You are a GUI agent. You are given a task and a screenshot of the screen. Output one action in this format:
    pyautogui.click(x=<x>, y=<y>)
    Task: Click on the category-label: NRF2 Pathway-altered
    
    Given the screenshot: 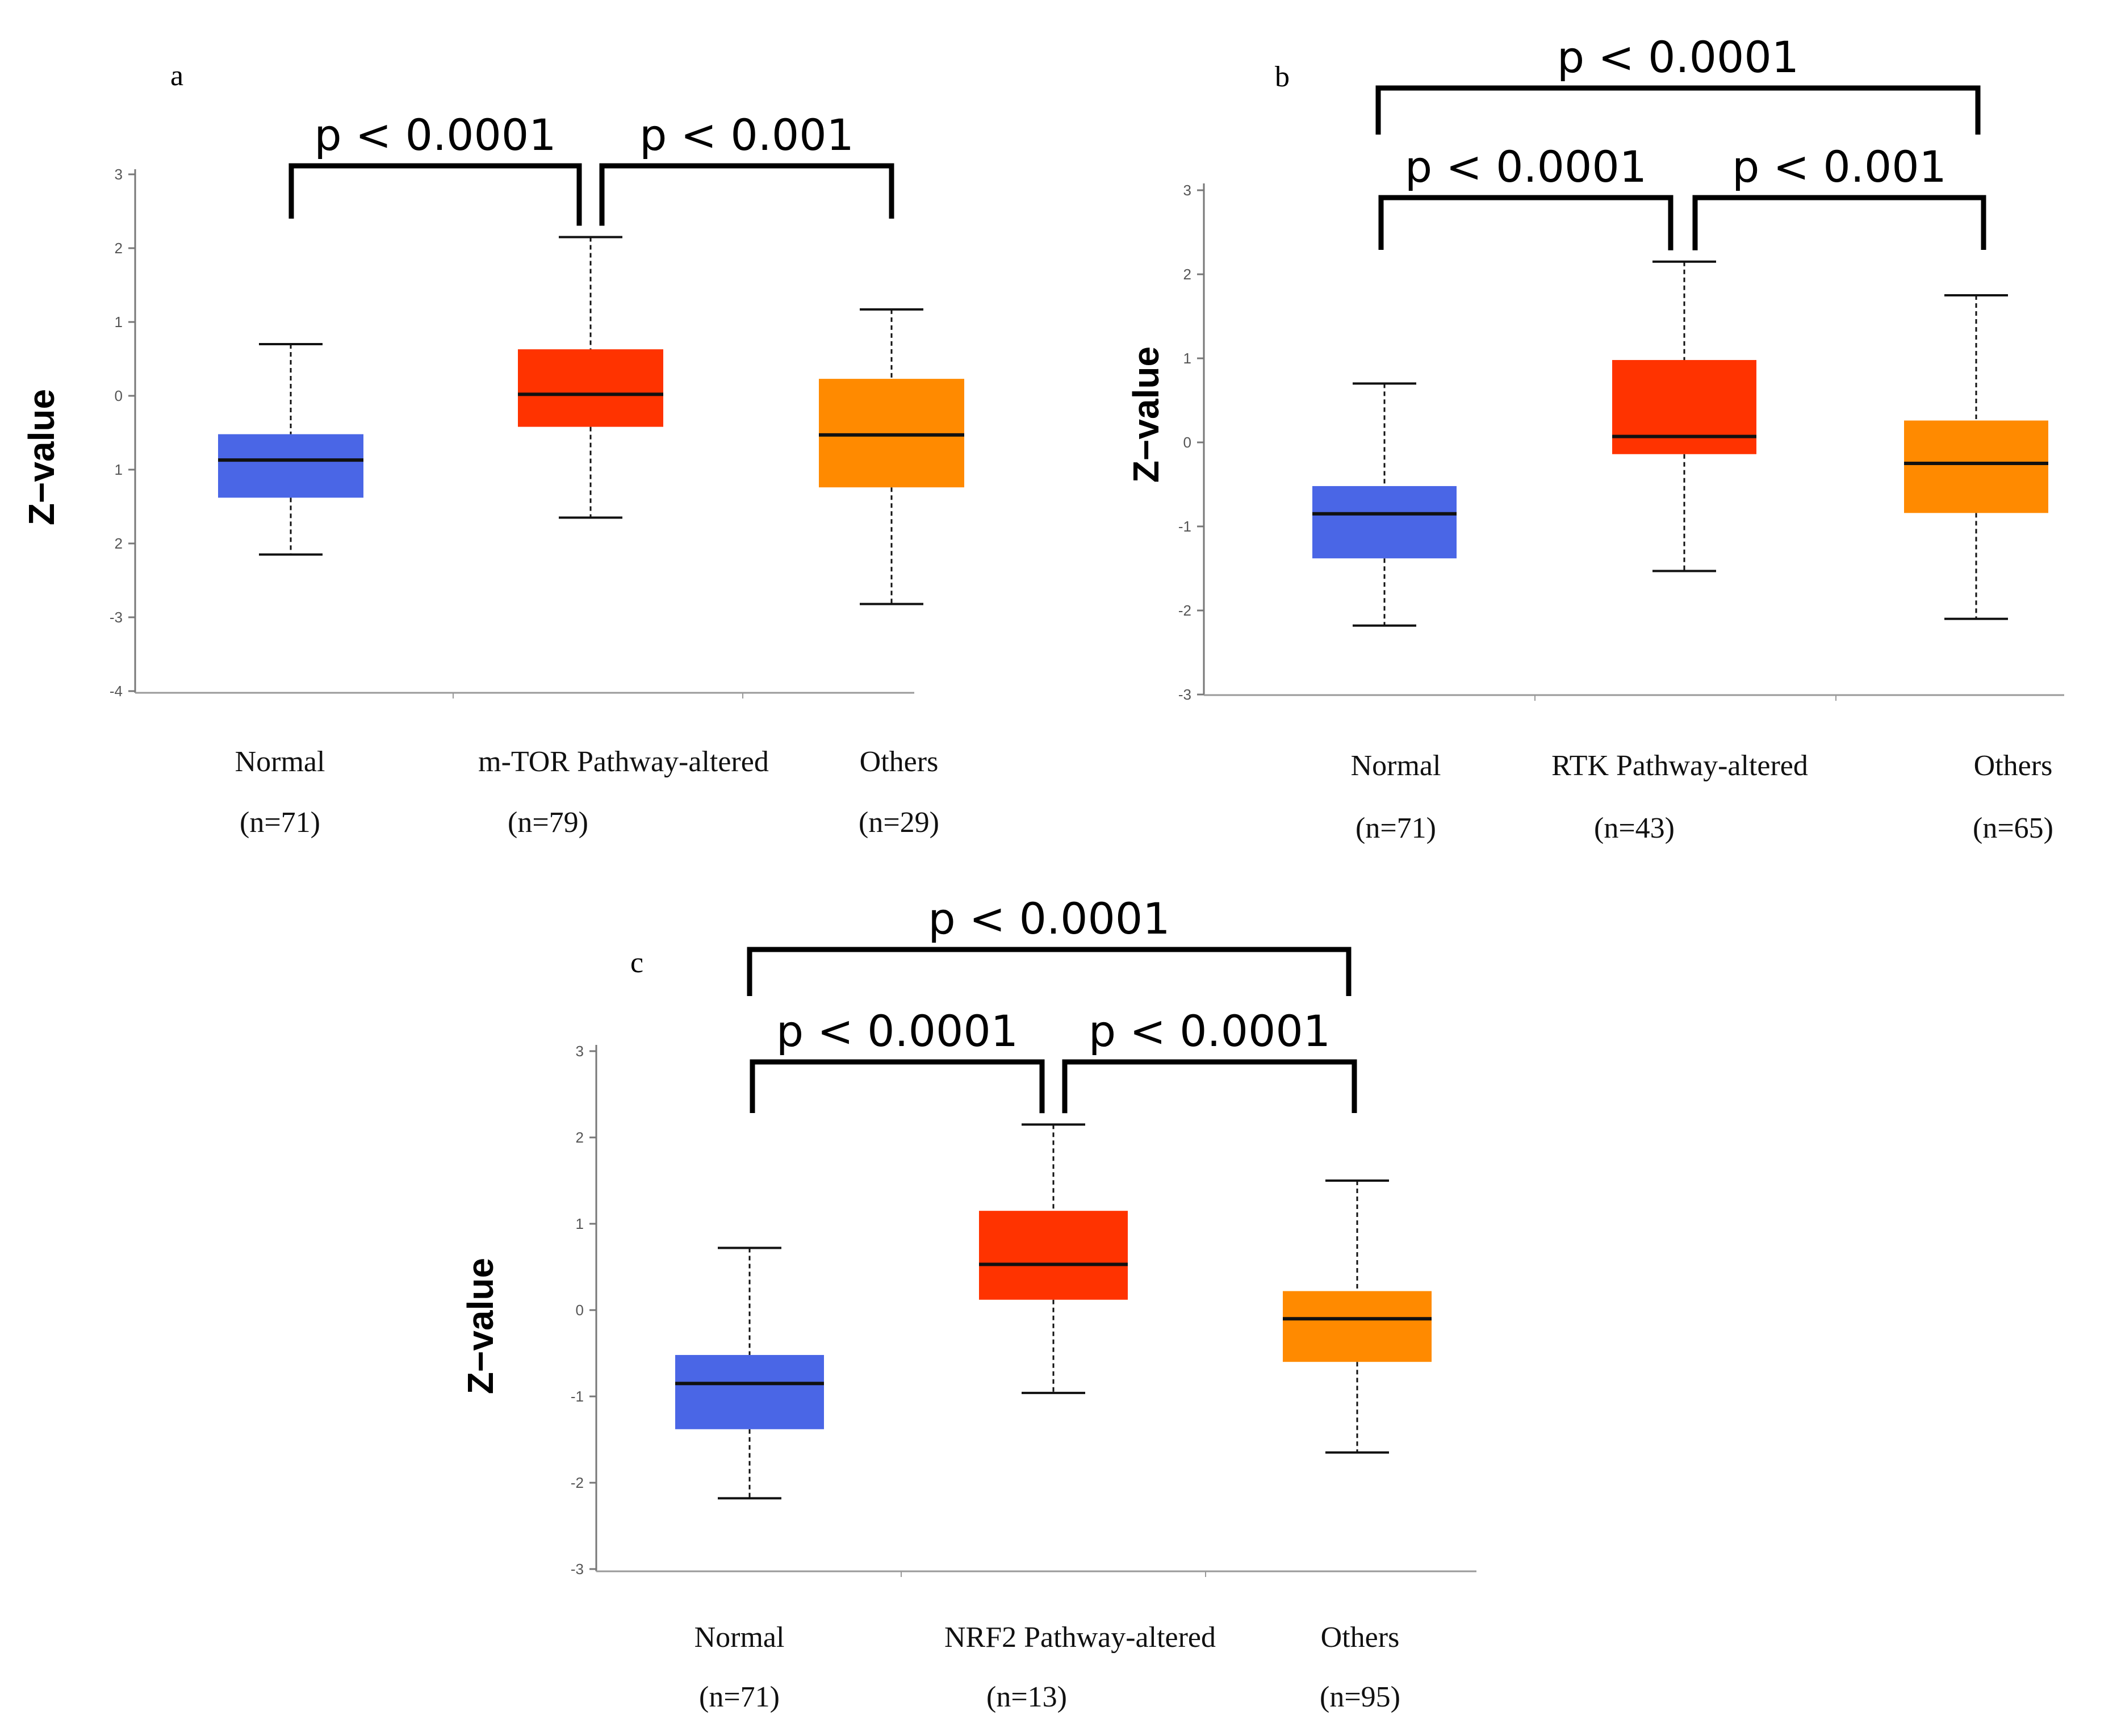 What is the action you would take?
    pyautogui.click(x=1080, y=1637)
    